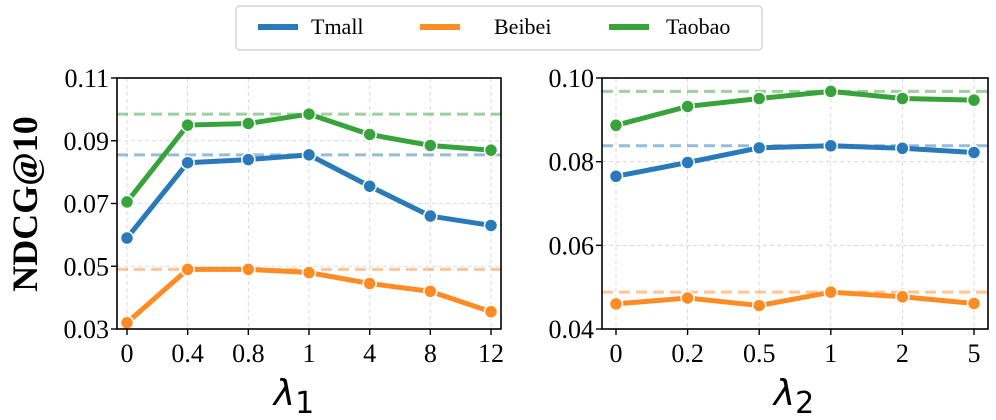 The width and height of the screenshot is (996, 420). Describe the element at coordinates (795, 108) in the screenshot. I see `p2-series-line-taobao` at that location.